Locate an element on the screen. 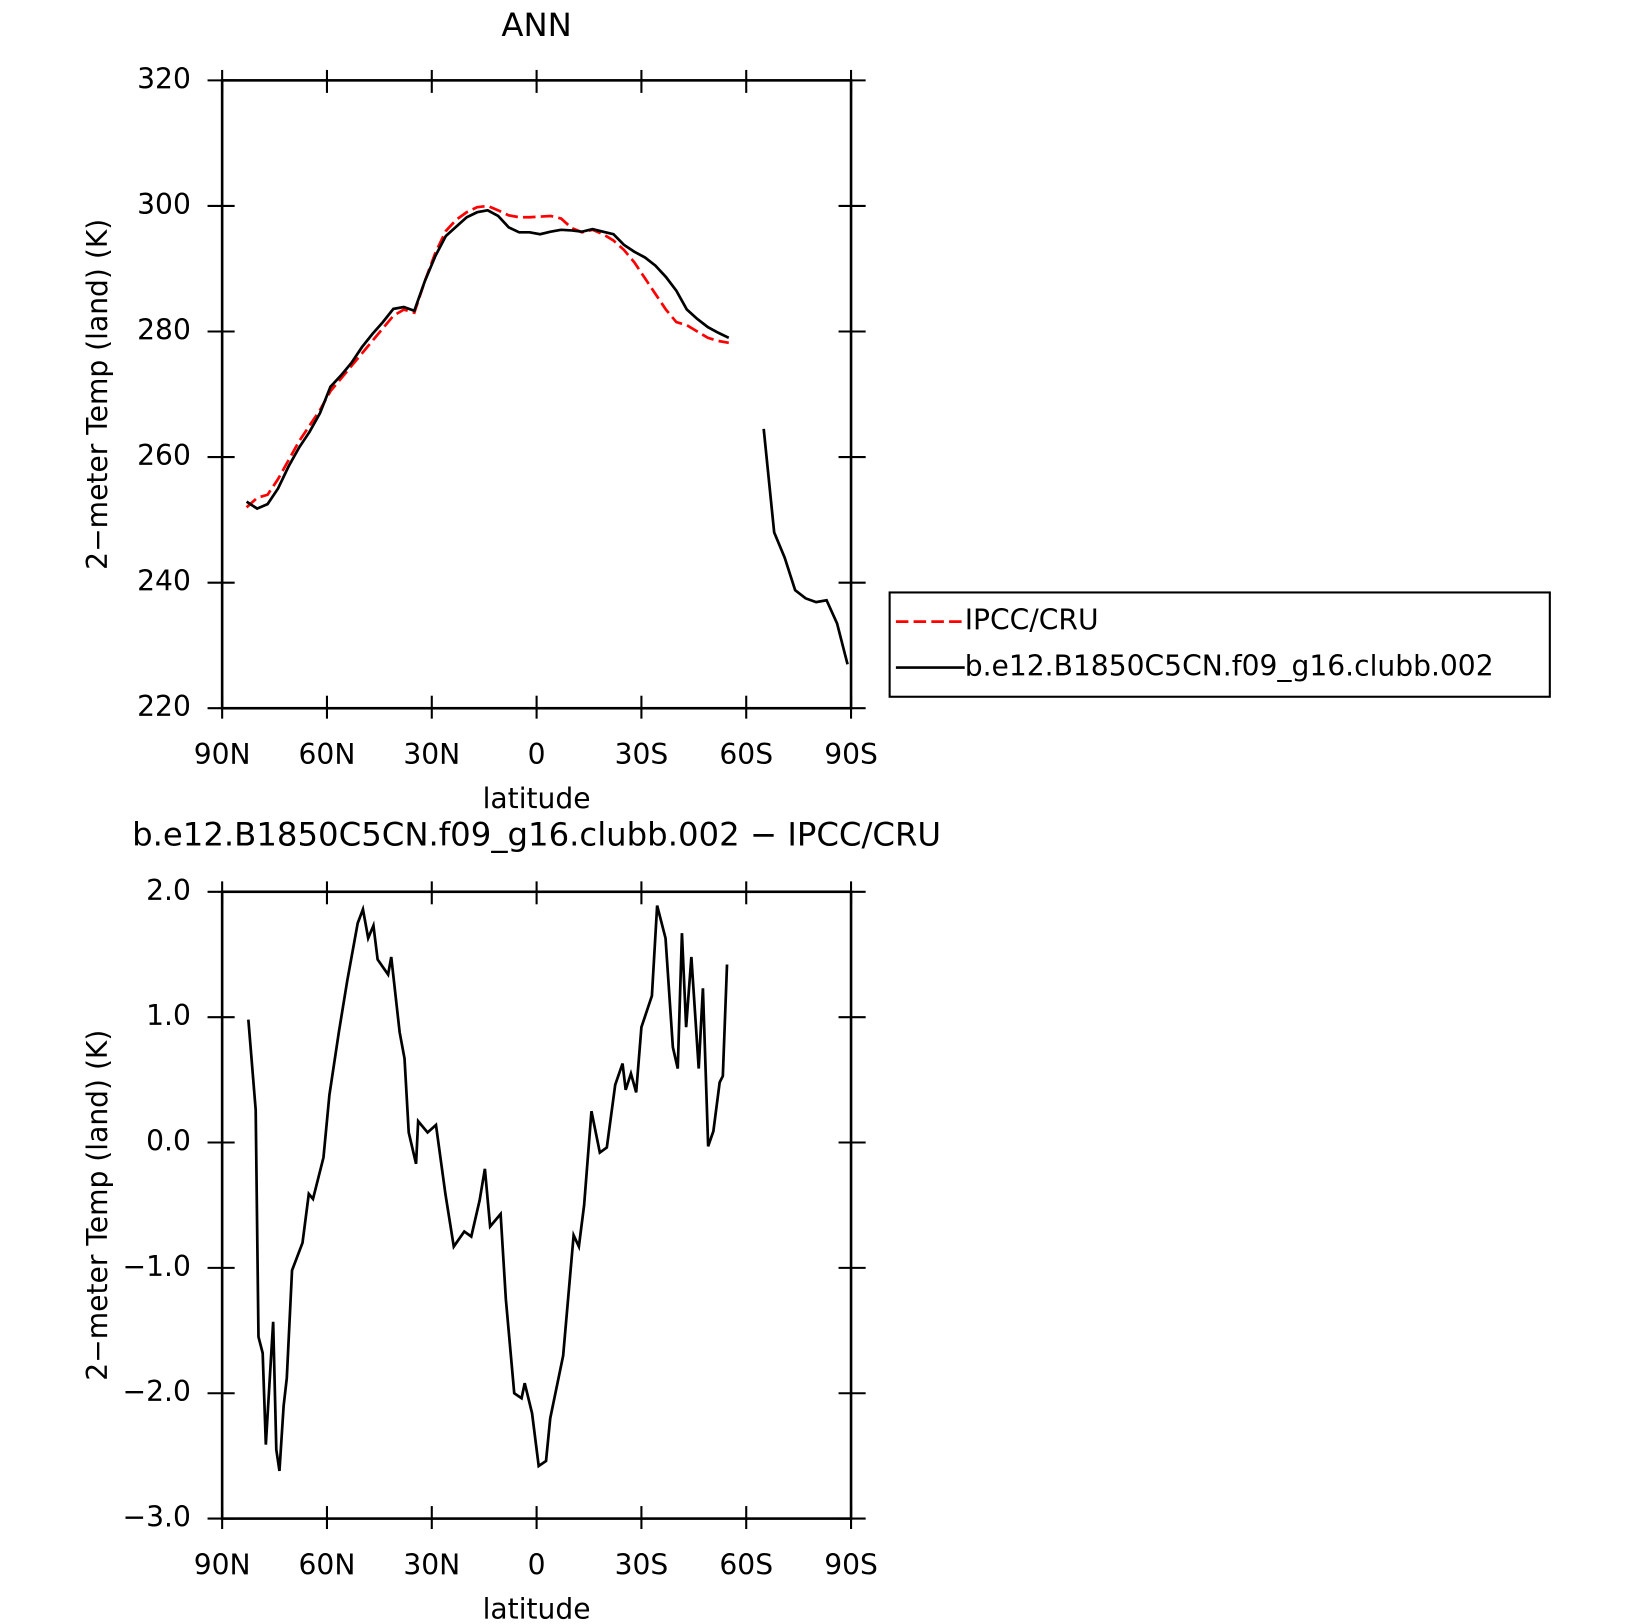 Image resolution: width=1627 pixels, height=1624 pixels. legend-box is located at coordinates (1219, 644).